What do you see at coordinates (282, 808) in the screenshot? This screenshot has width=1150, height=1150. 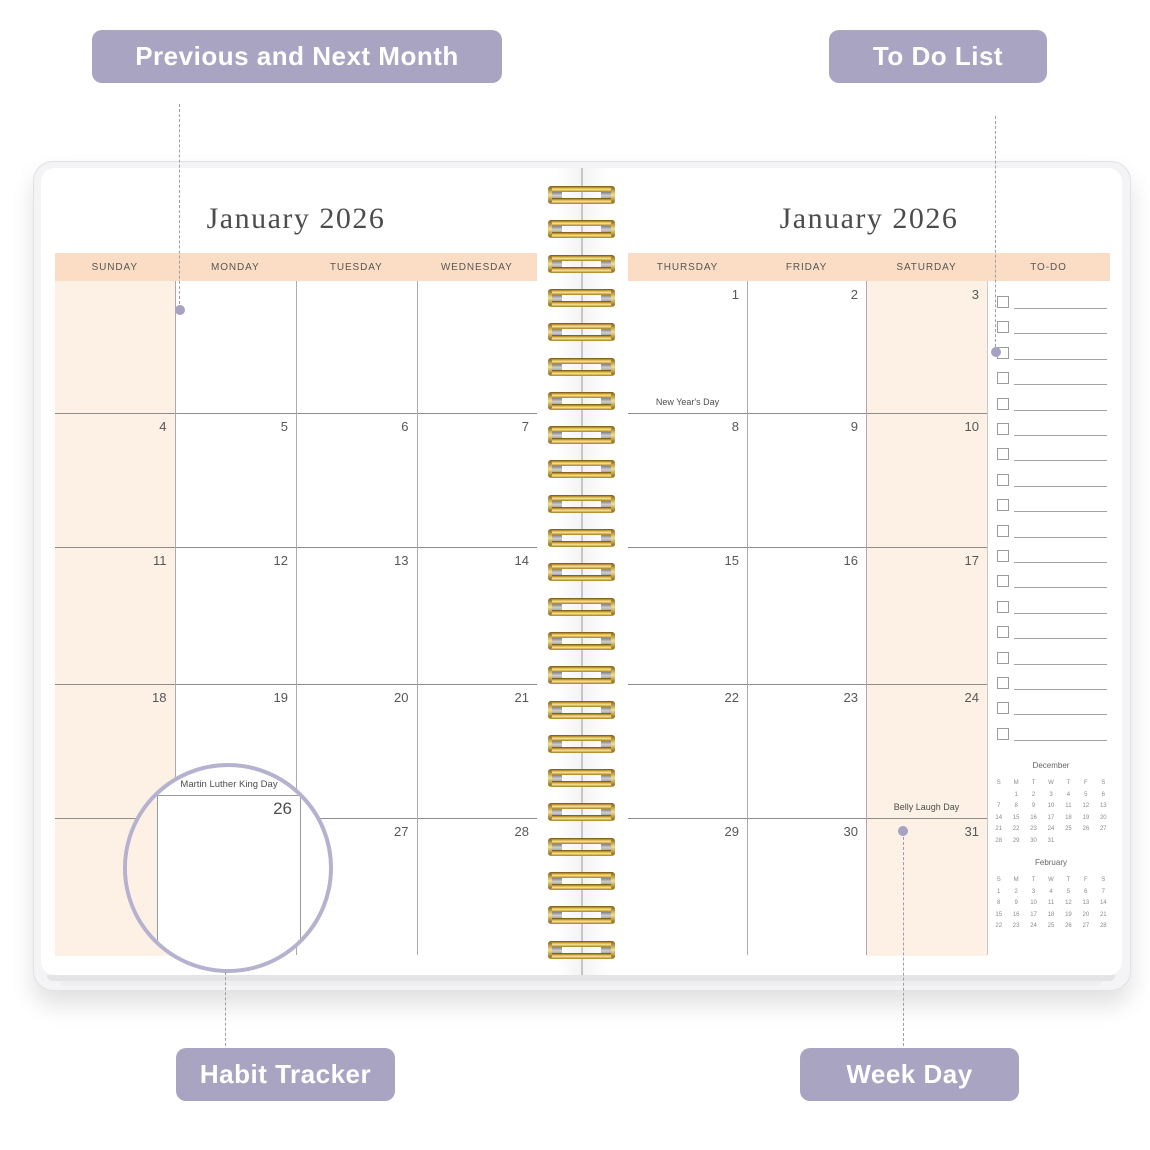 I see `magnified-date-number: 26` at bounding box center [282, 808].